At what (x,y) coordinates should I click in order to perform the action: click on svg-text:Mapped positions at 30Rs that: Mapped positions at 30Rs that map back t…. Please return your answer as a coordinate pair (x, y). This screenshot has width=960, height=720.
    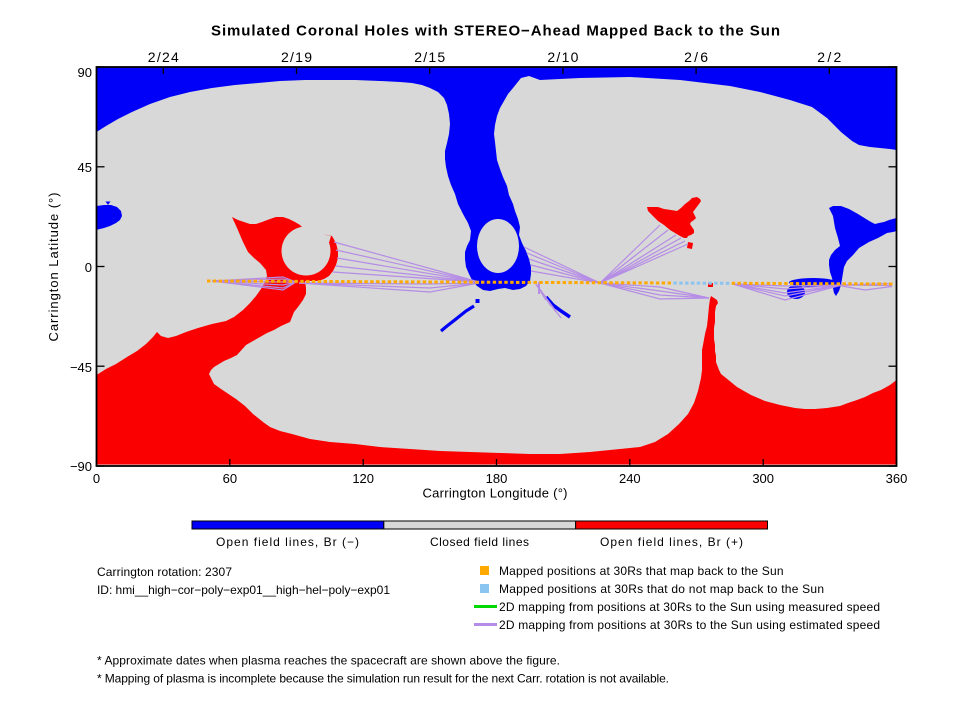
    Looking at the image, I should click on (641, 571).